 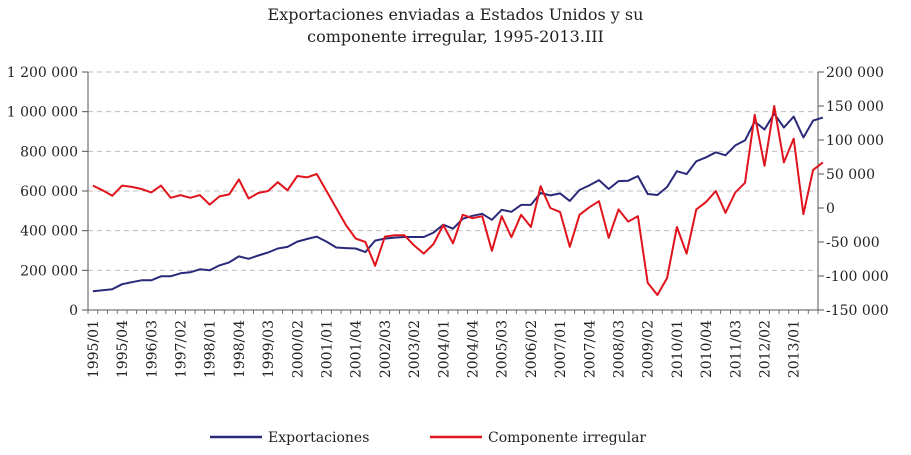 I want to click on x-tick-label: 2008/03, so click(x=619, y=349).